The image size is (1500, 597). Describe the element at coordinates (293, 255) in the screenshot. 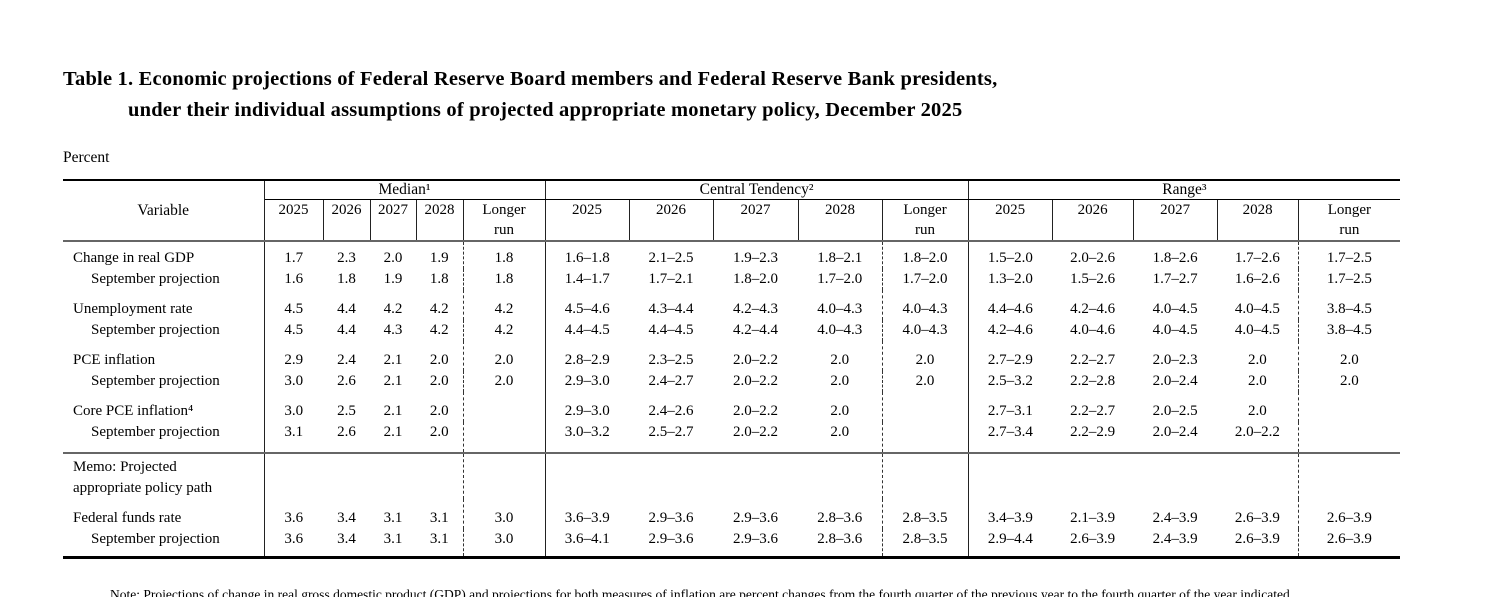

I see `value-cell: 1.7` at that location.